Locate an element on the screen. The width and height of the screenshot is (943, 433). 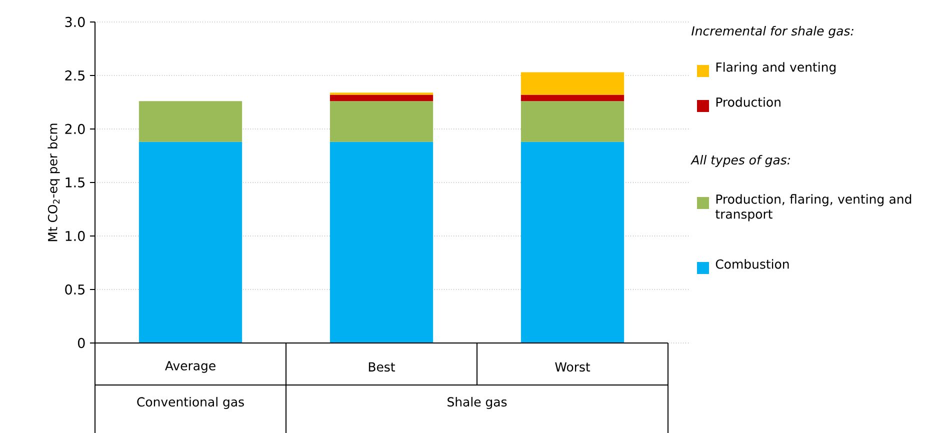
legend-label: Production, flaring, venting and transport is located at coordinates (814, 207).